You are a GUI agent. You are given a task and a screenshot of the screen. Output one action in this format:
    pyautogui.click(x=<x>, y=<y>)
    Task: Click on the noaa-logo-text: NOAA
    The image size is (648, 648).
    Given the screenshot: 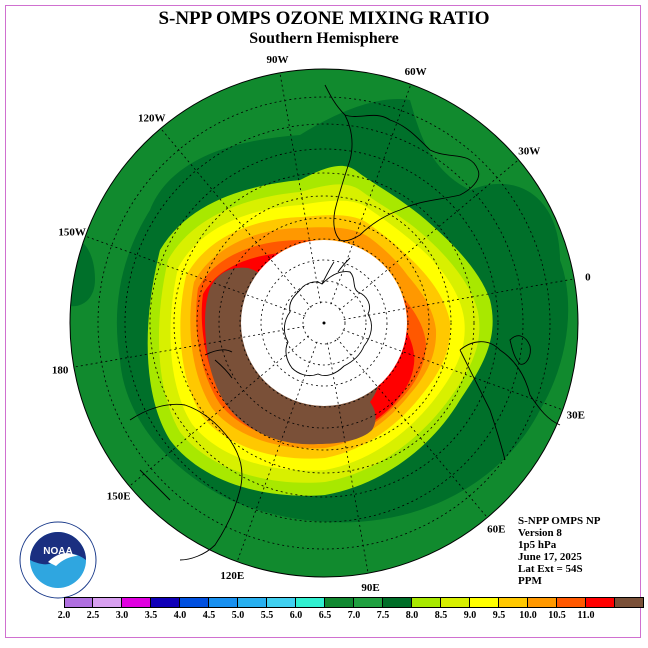 What is the action you would take?
    pyautogui.click(x=57, y=551)
    